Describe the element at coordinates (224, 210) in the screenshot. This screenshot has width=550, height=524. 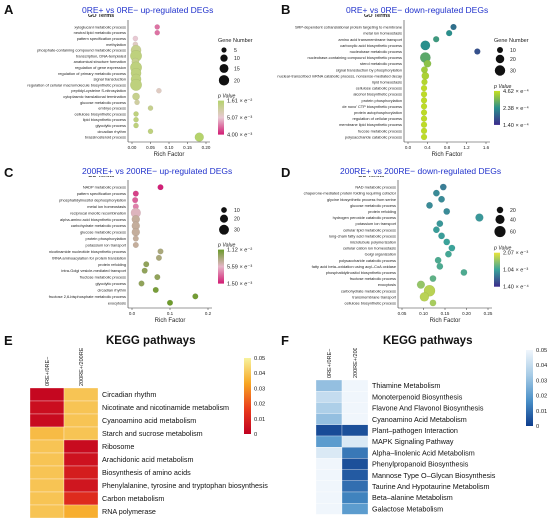
I see `c-size-legend-dot` at that location.